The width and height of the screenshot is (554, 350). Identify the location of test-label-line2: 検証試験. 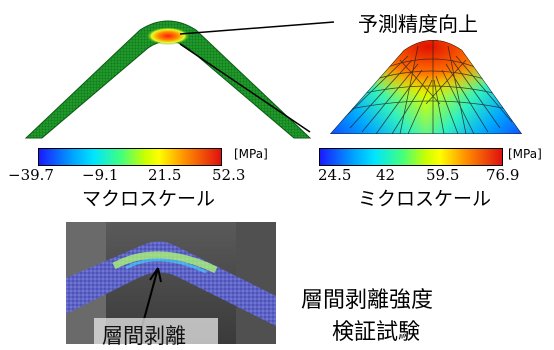
(376, 332).